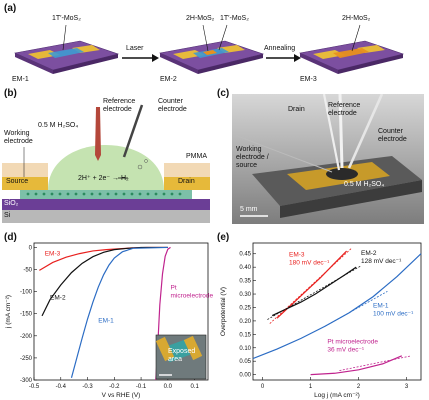 The width and height of the screenshot is (429, 400). What do you see at coordinates (66, 57) in the screenshot?
I see `device-em1` at bounding box center [66, 57].